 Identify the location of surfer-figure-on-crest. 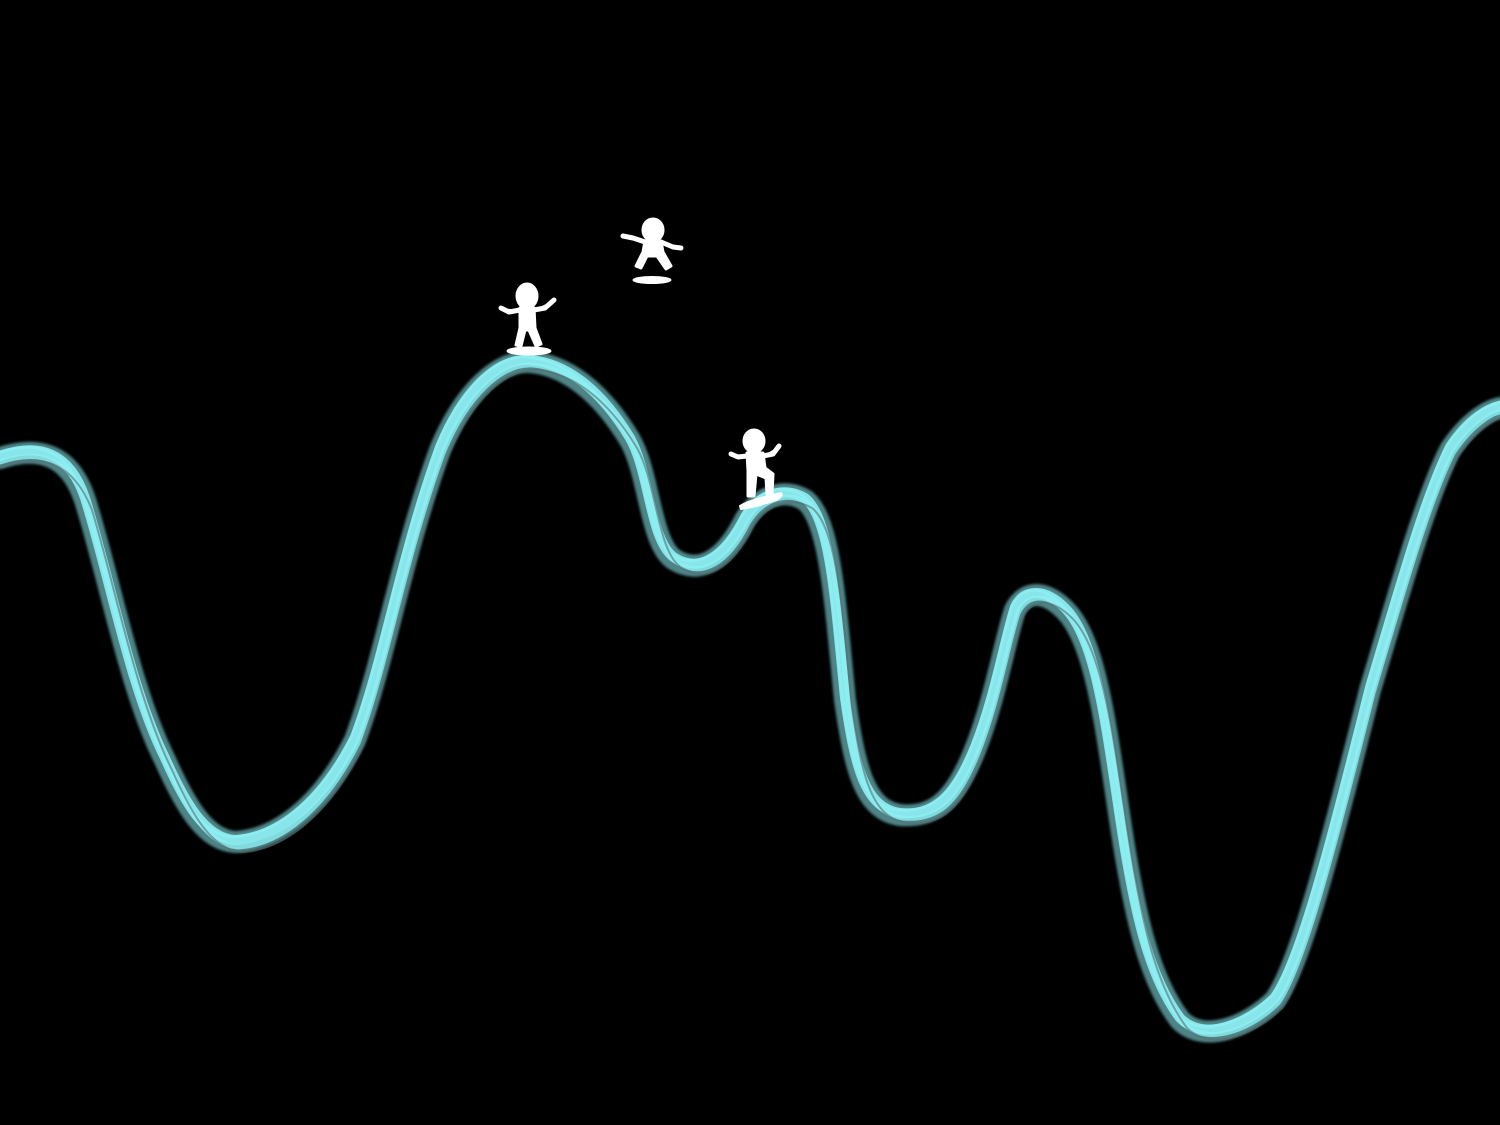
(755, 469).